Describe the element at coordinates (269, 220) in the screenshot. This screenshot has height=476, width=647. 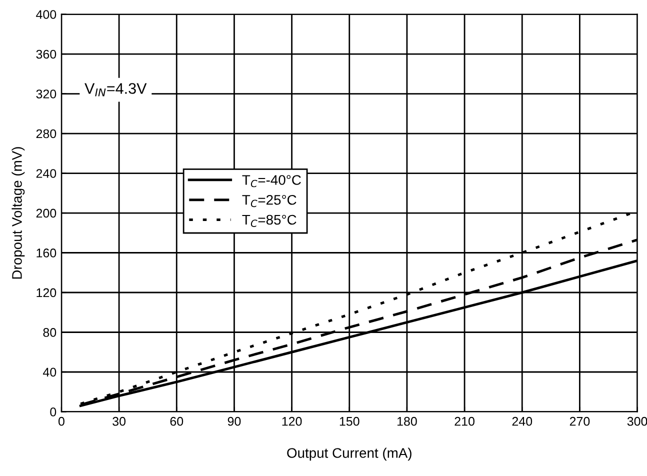
I see `legend-label: T$_{C}$=85°C` at that location.